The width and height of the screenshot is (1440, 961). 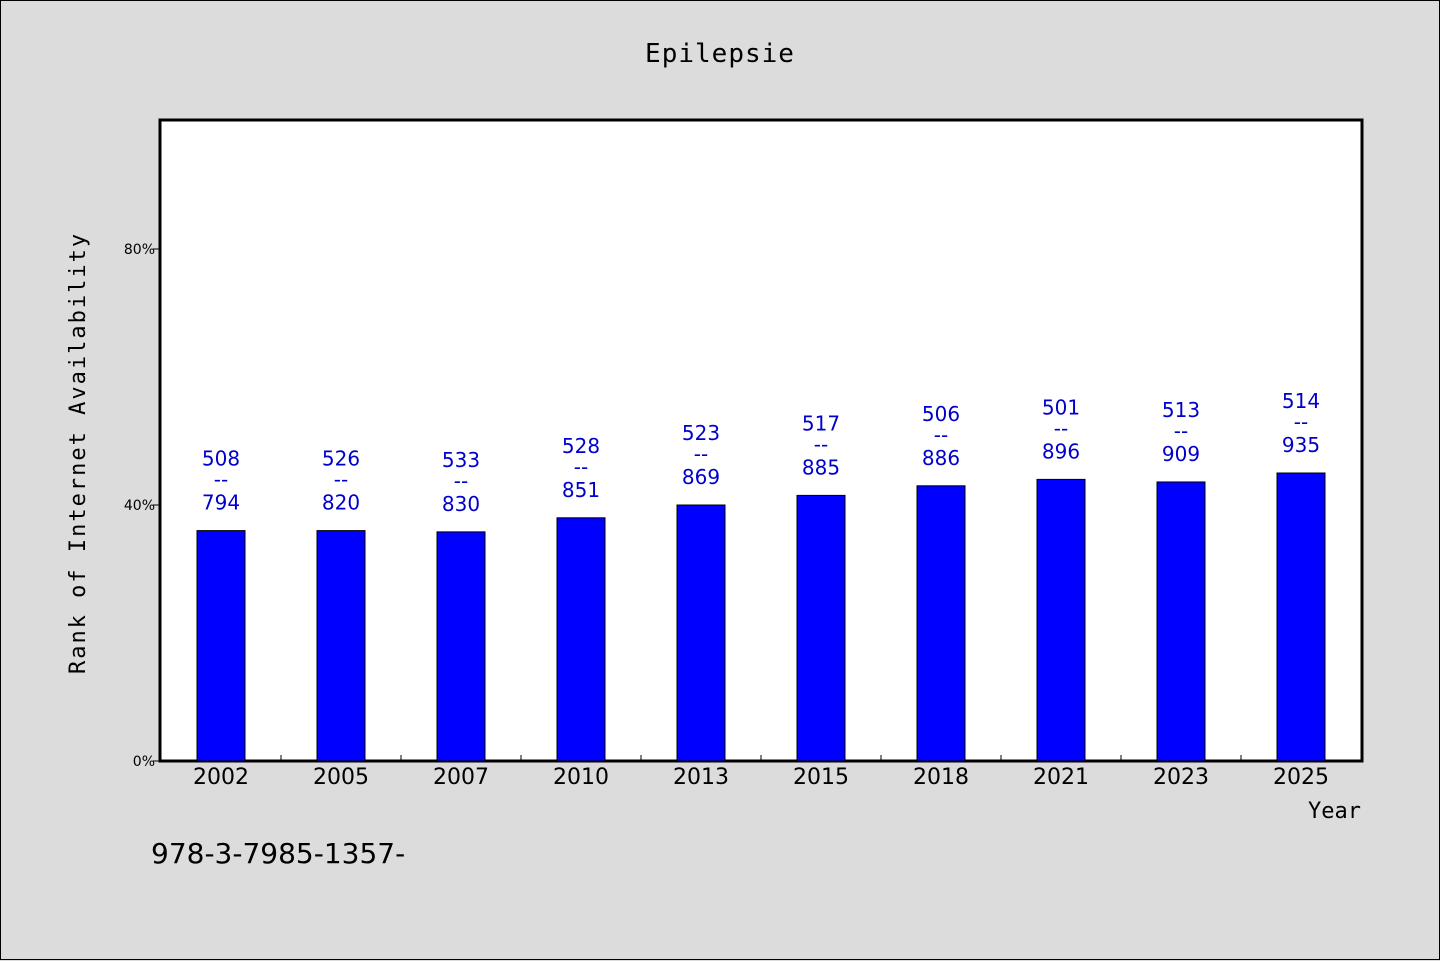 What do you see at coordinates (461, 460) in the screenshot?
I see `data-label-top: 533` at bounding box center [461, 460].